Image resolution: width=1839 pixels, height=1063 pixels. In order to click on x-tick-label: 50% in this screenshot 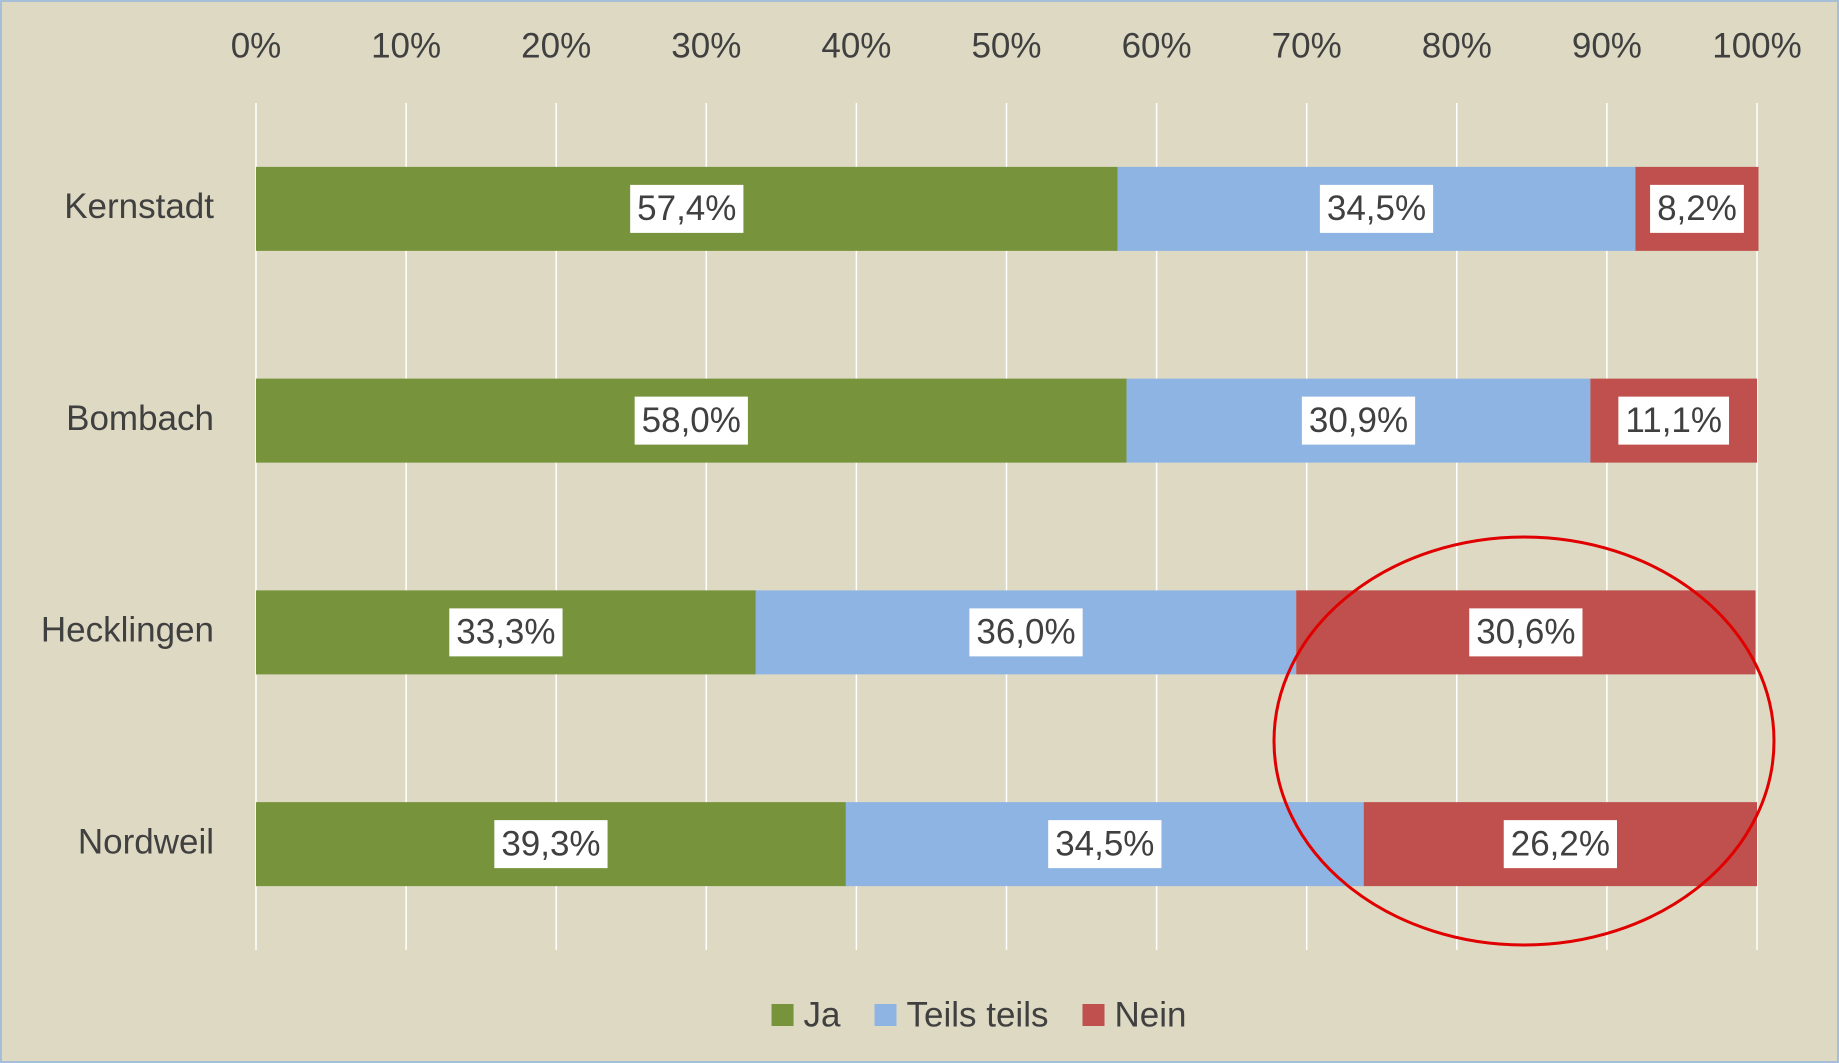, I will do `click(1006, 45)`.